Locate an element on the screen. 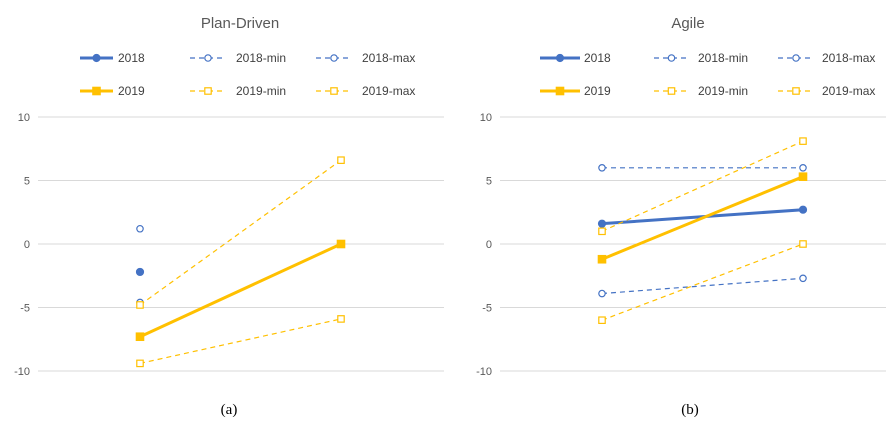 The width and height of the screenshot is (892, 427). chart-title: Plan-Driven is located at coordinates (240, 23).